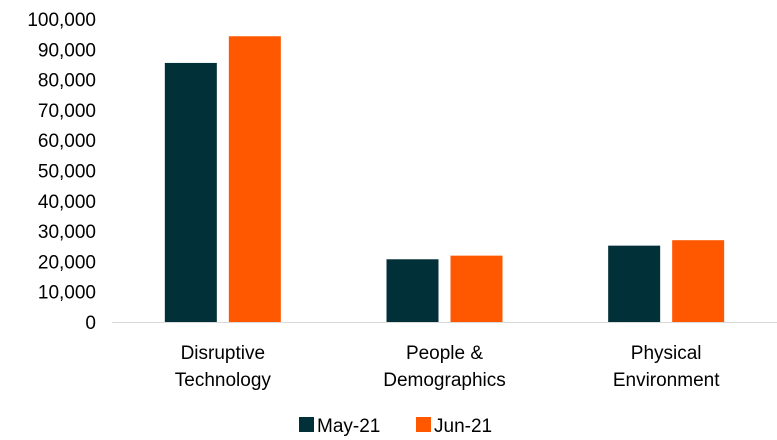 The height and width of the screenshot is (440, 777). What do you see at coordinates (67, 81) in the screenshot?
I see `y-tick-label: 80,000` at bounding box center [67, 81].